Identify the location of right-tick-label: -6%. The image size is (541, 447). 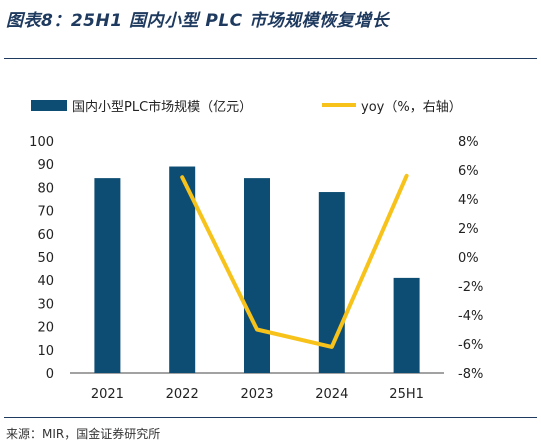
(470, 345).